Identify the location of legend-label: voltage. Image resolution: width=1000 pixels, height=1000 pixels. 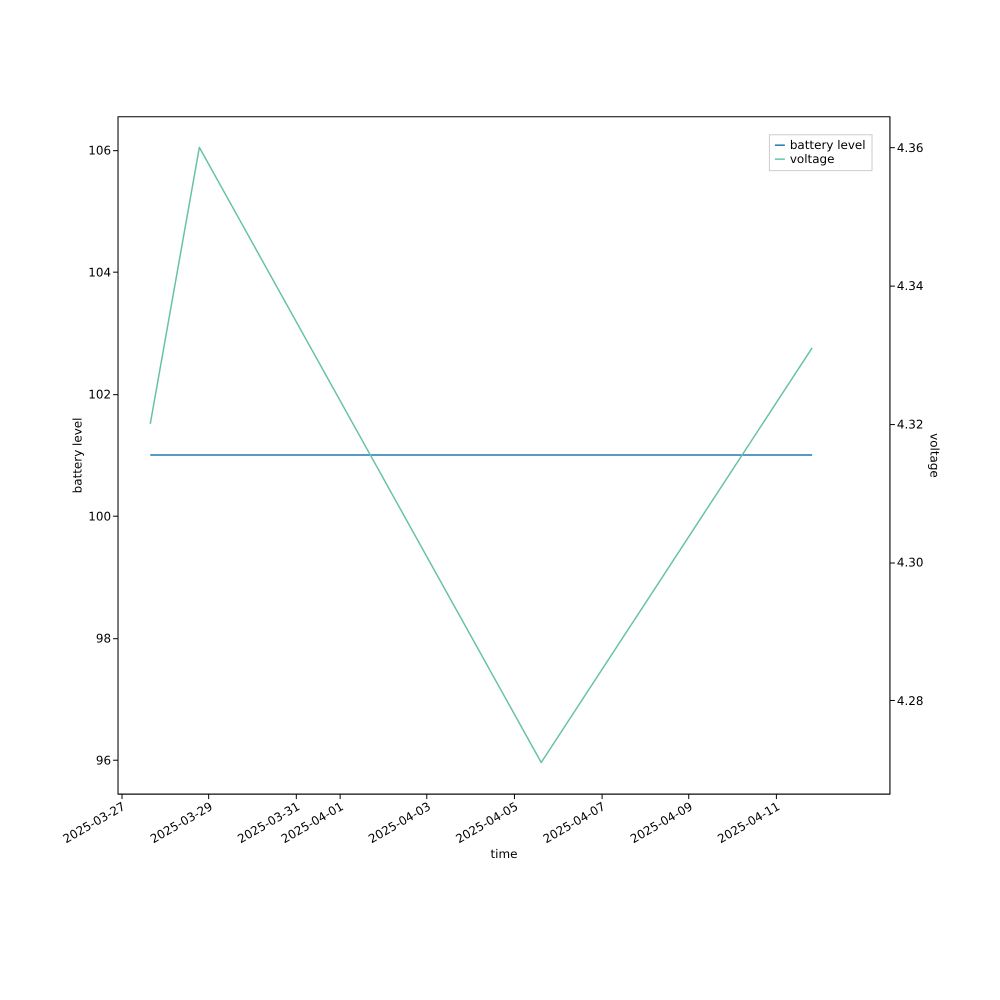
(812, 159).